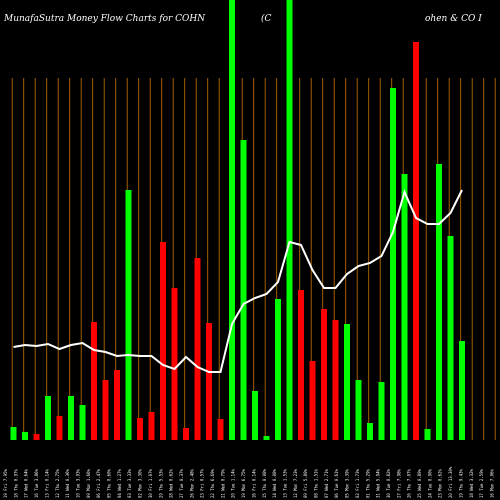  I want to click on date-label: 17 Tue 2.59%, so click(481, 483).